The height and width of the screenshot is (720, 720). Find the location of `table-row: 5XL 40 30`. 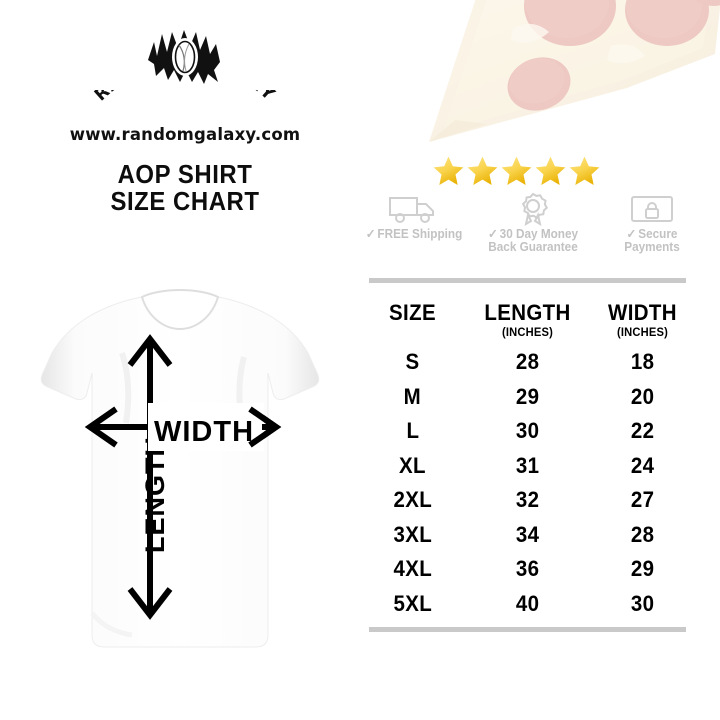

table-row: 5XL 40 30 is located at coordinates (527, 604).